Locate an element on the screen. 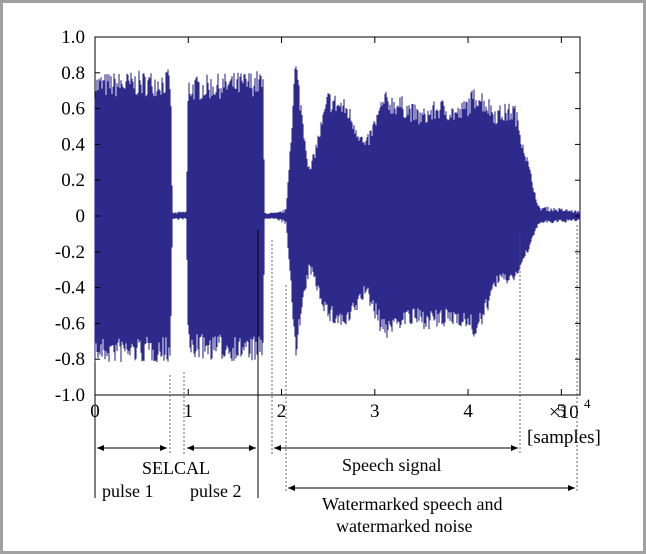  y-tick-label: 1.0 is located at coordinates (73, 37).